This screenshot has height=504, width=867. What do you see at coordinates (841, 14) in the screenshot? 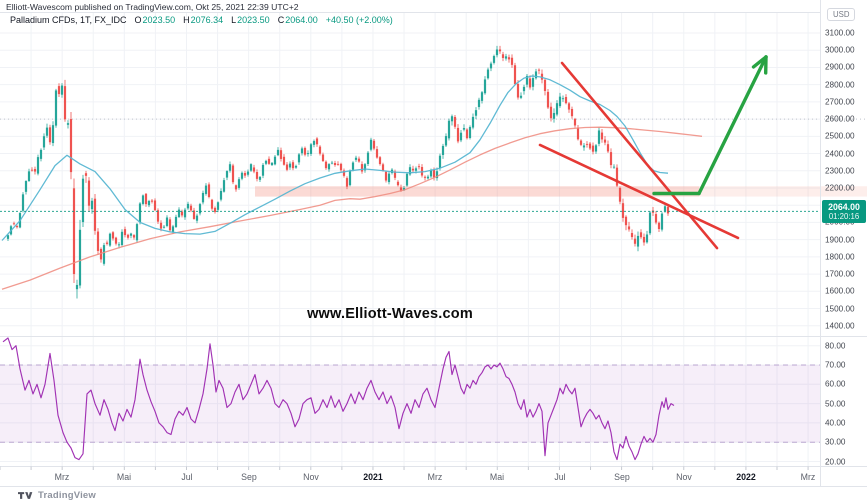
I see `currency-badge: USD` at bounding box center [841, 14].